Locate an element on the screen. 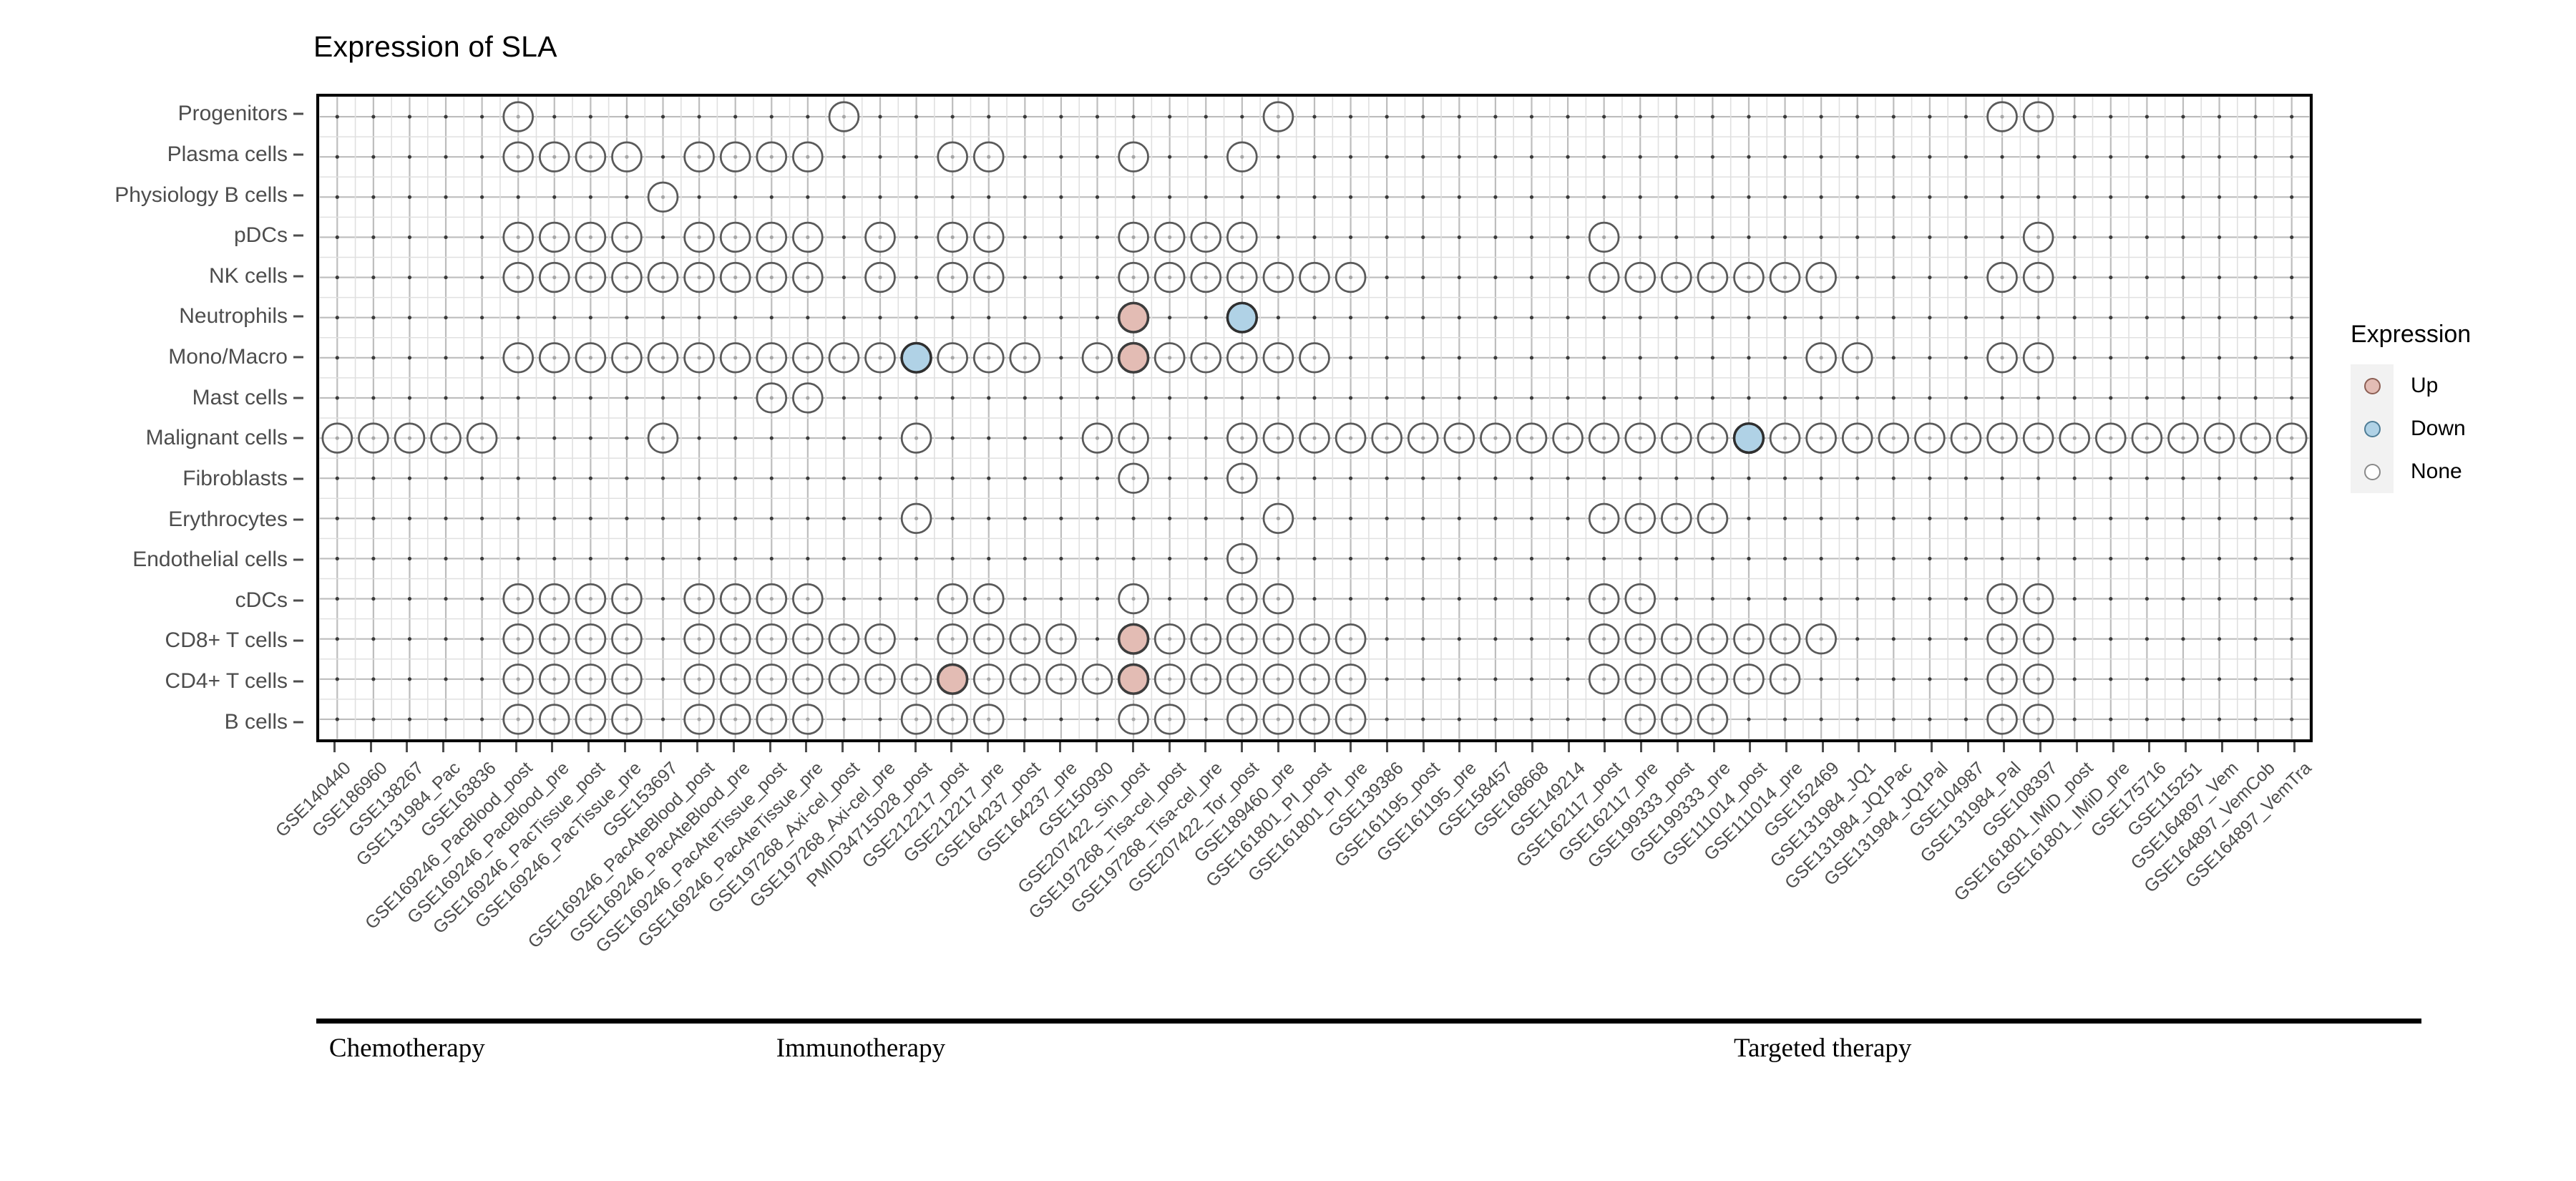  legend: Expression Up Down None is located at coordinates (2411, 407).